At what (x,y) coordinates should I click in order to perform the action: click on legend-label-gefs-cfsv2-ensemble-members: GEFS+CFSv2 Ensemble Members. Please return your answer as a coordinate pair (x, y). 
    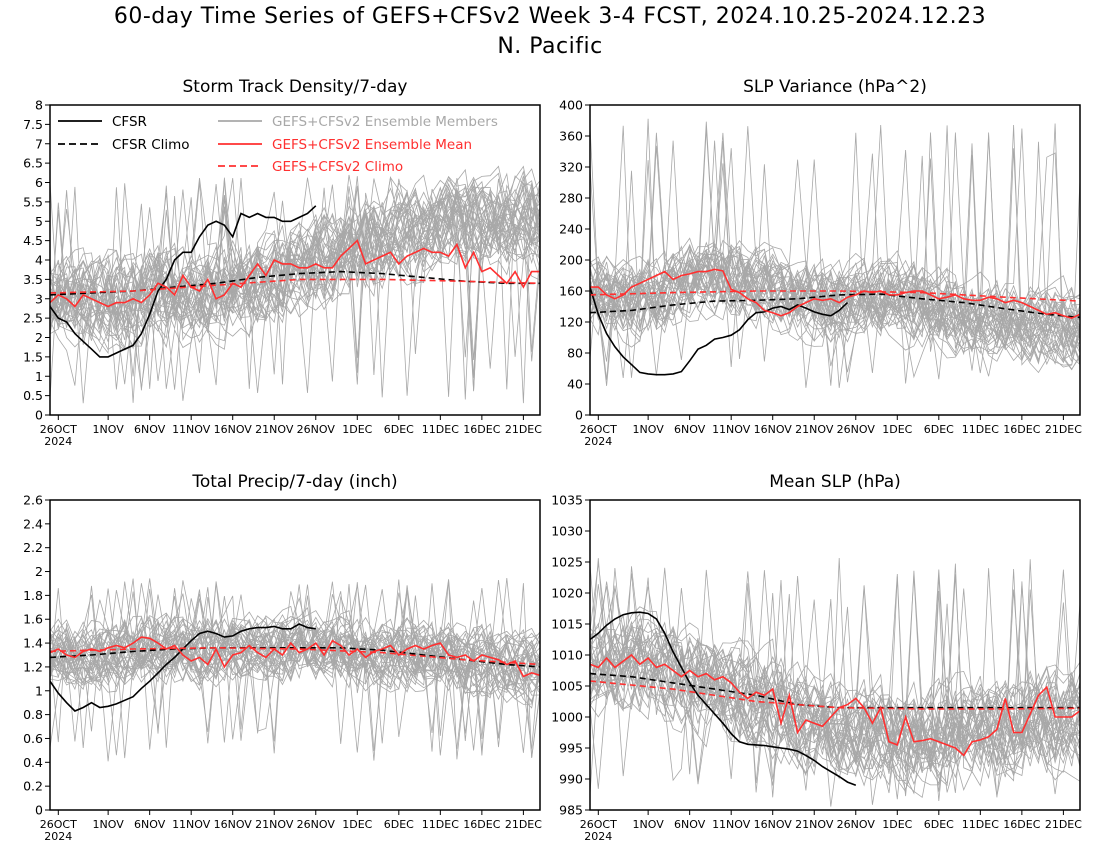
    Looking at the image, I should click on (385, 122).